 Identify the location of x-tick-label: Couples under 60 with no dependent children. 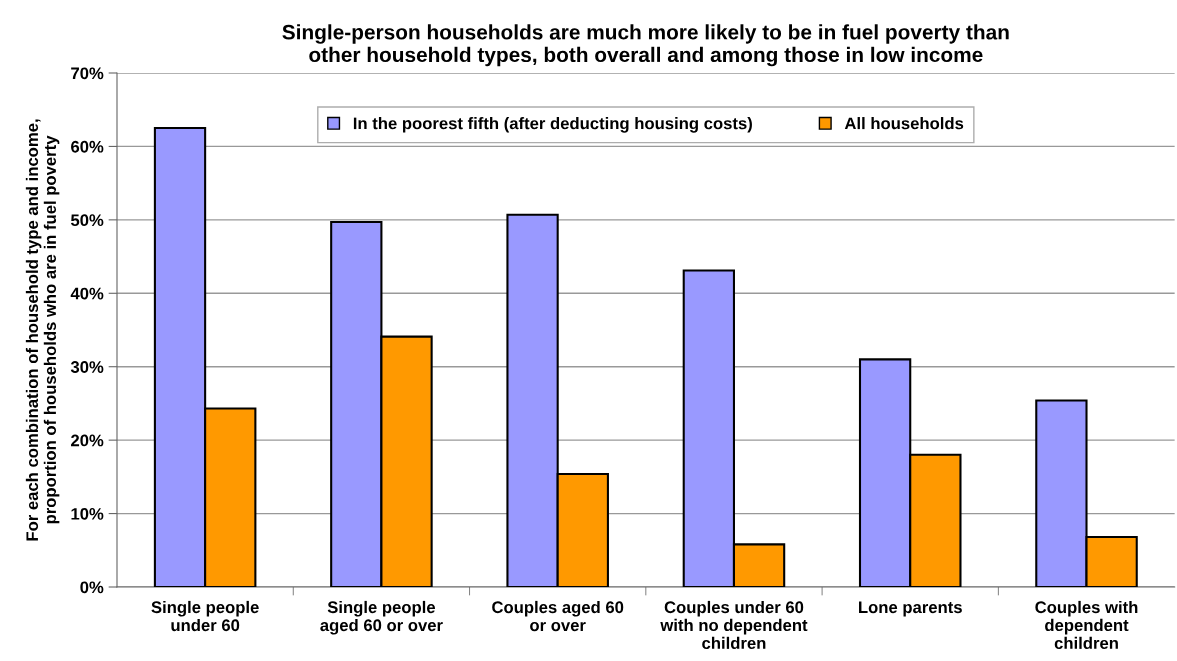
(734, 625).